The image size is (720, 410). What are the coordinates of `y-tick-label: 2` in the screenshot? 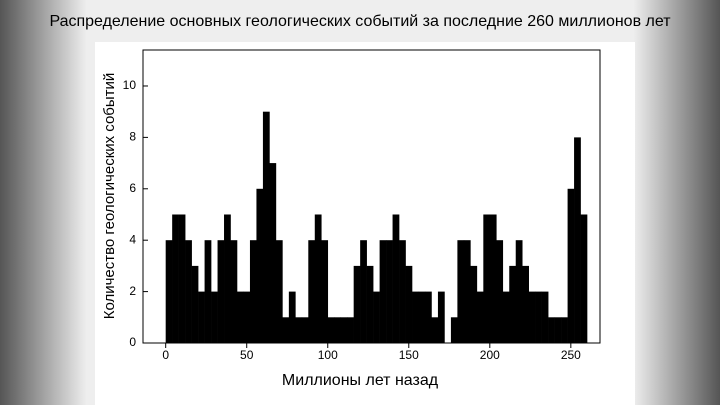 It's located at (132, 291).